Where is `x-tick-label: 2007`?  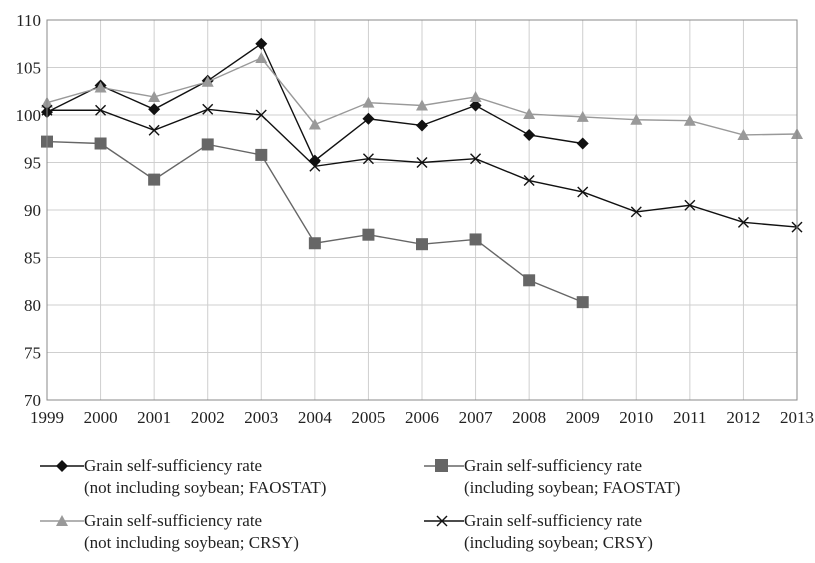
x-tick-label: 2007 is located at coordinates (476, 417).